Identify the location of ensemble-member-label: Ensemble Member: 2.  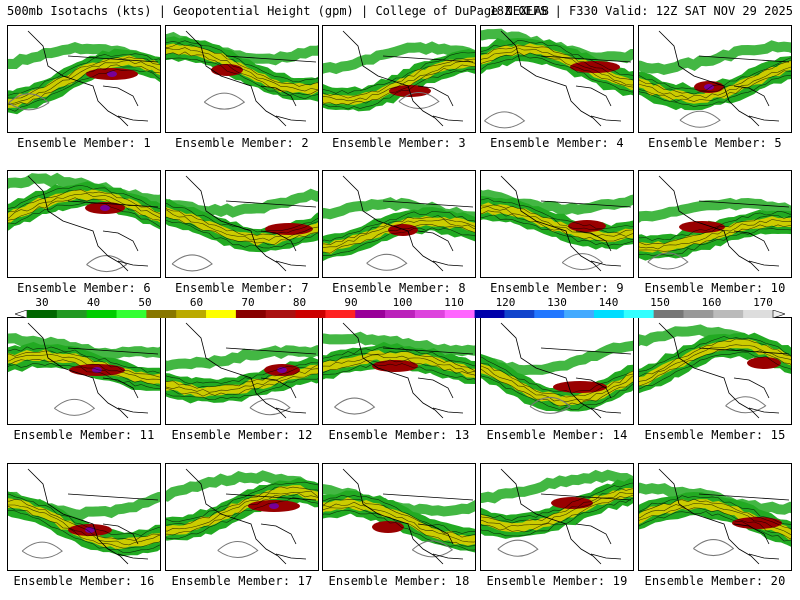
(242, 143).